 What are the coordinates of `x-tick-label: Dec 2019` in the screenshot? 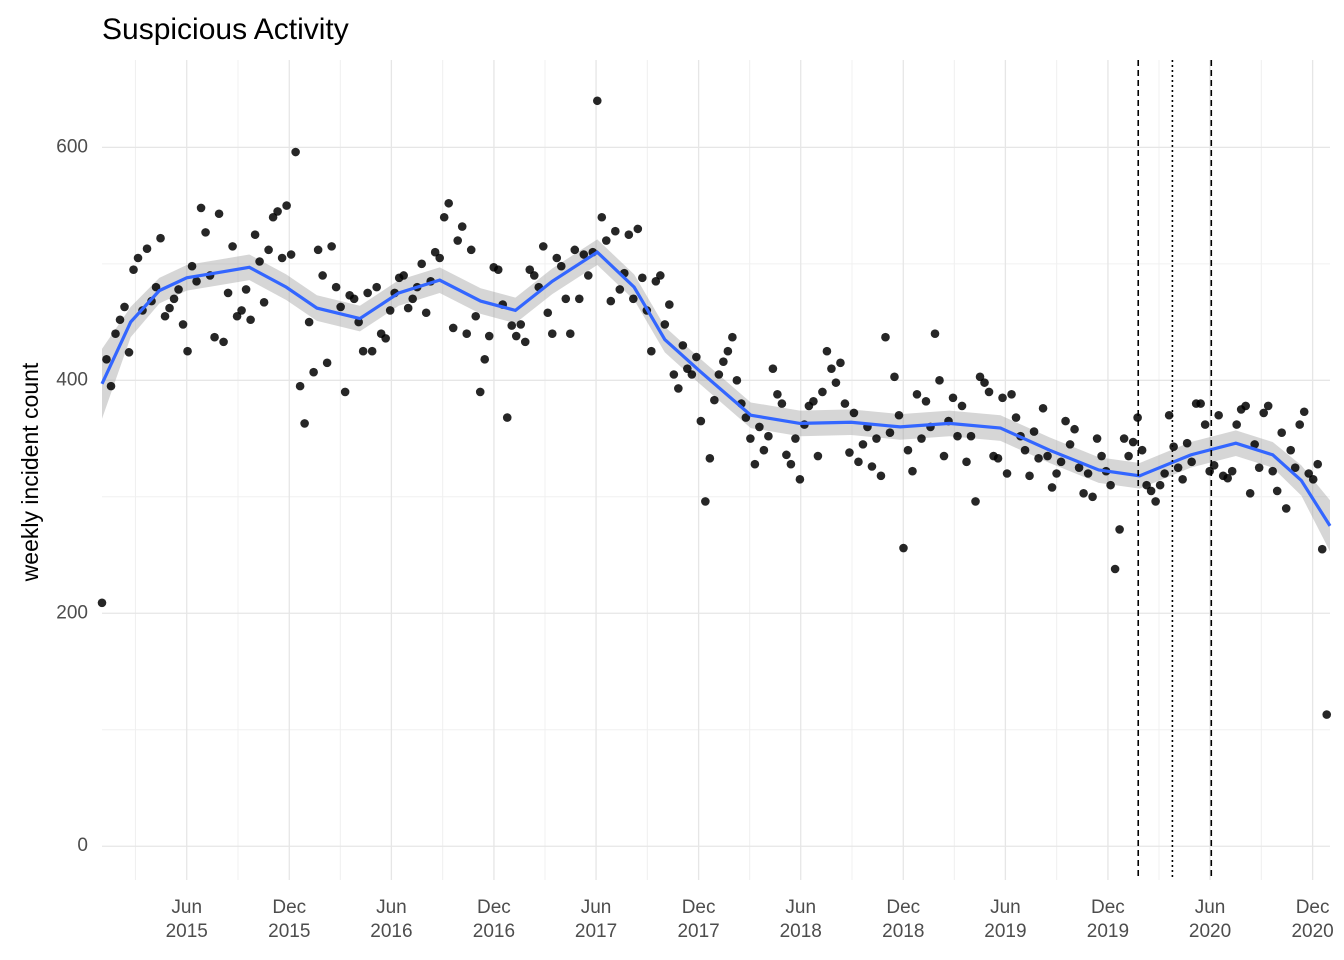 It's located at (1108, 919).